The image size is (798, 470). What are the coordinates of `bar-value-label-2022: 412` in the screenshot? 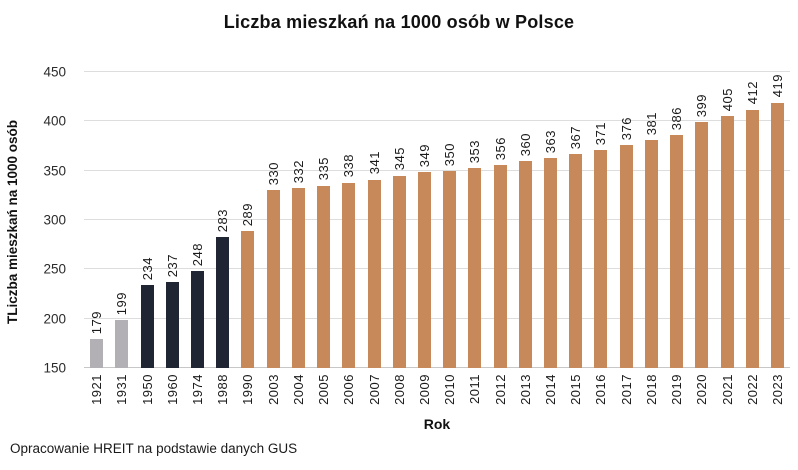 It's located at (752, 93).